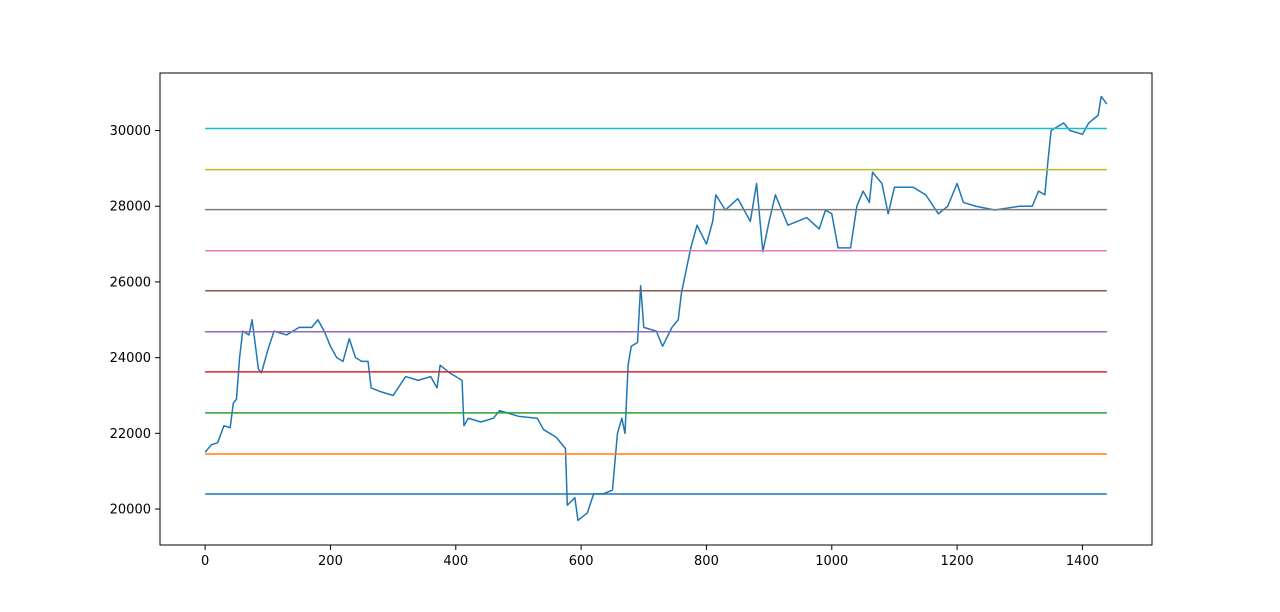 This screenshot has height=612, width=1280. What do you see at coordinates (130, 207) in the screenshot?
I see `y-tick-label: 28000` at bounding box center [130, 207].